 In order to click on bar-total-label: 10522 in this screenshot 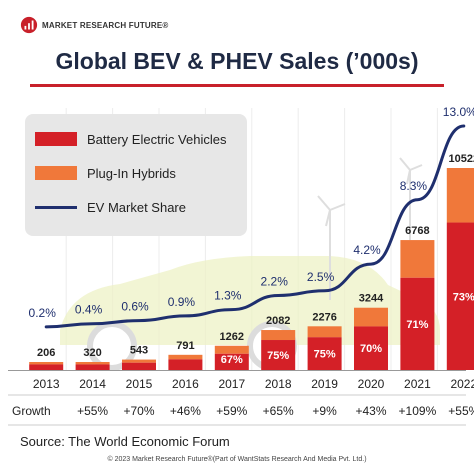, I will do `click(461, 159)`.